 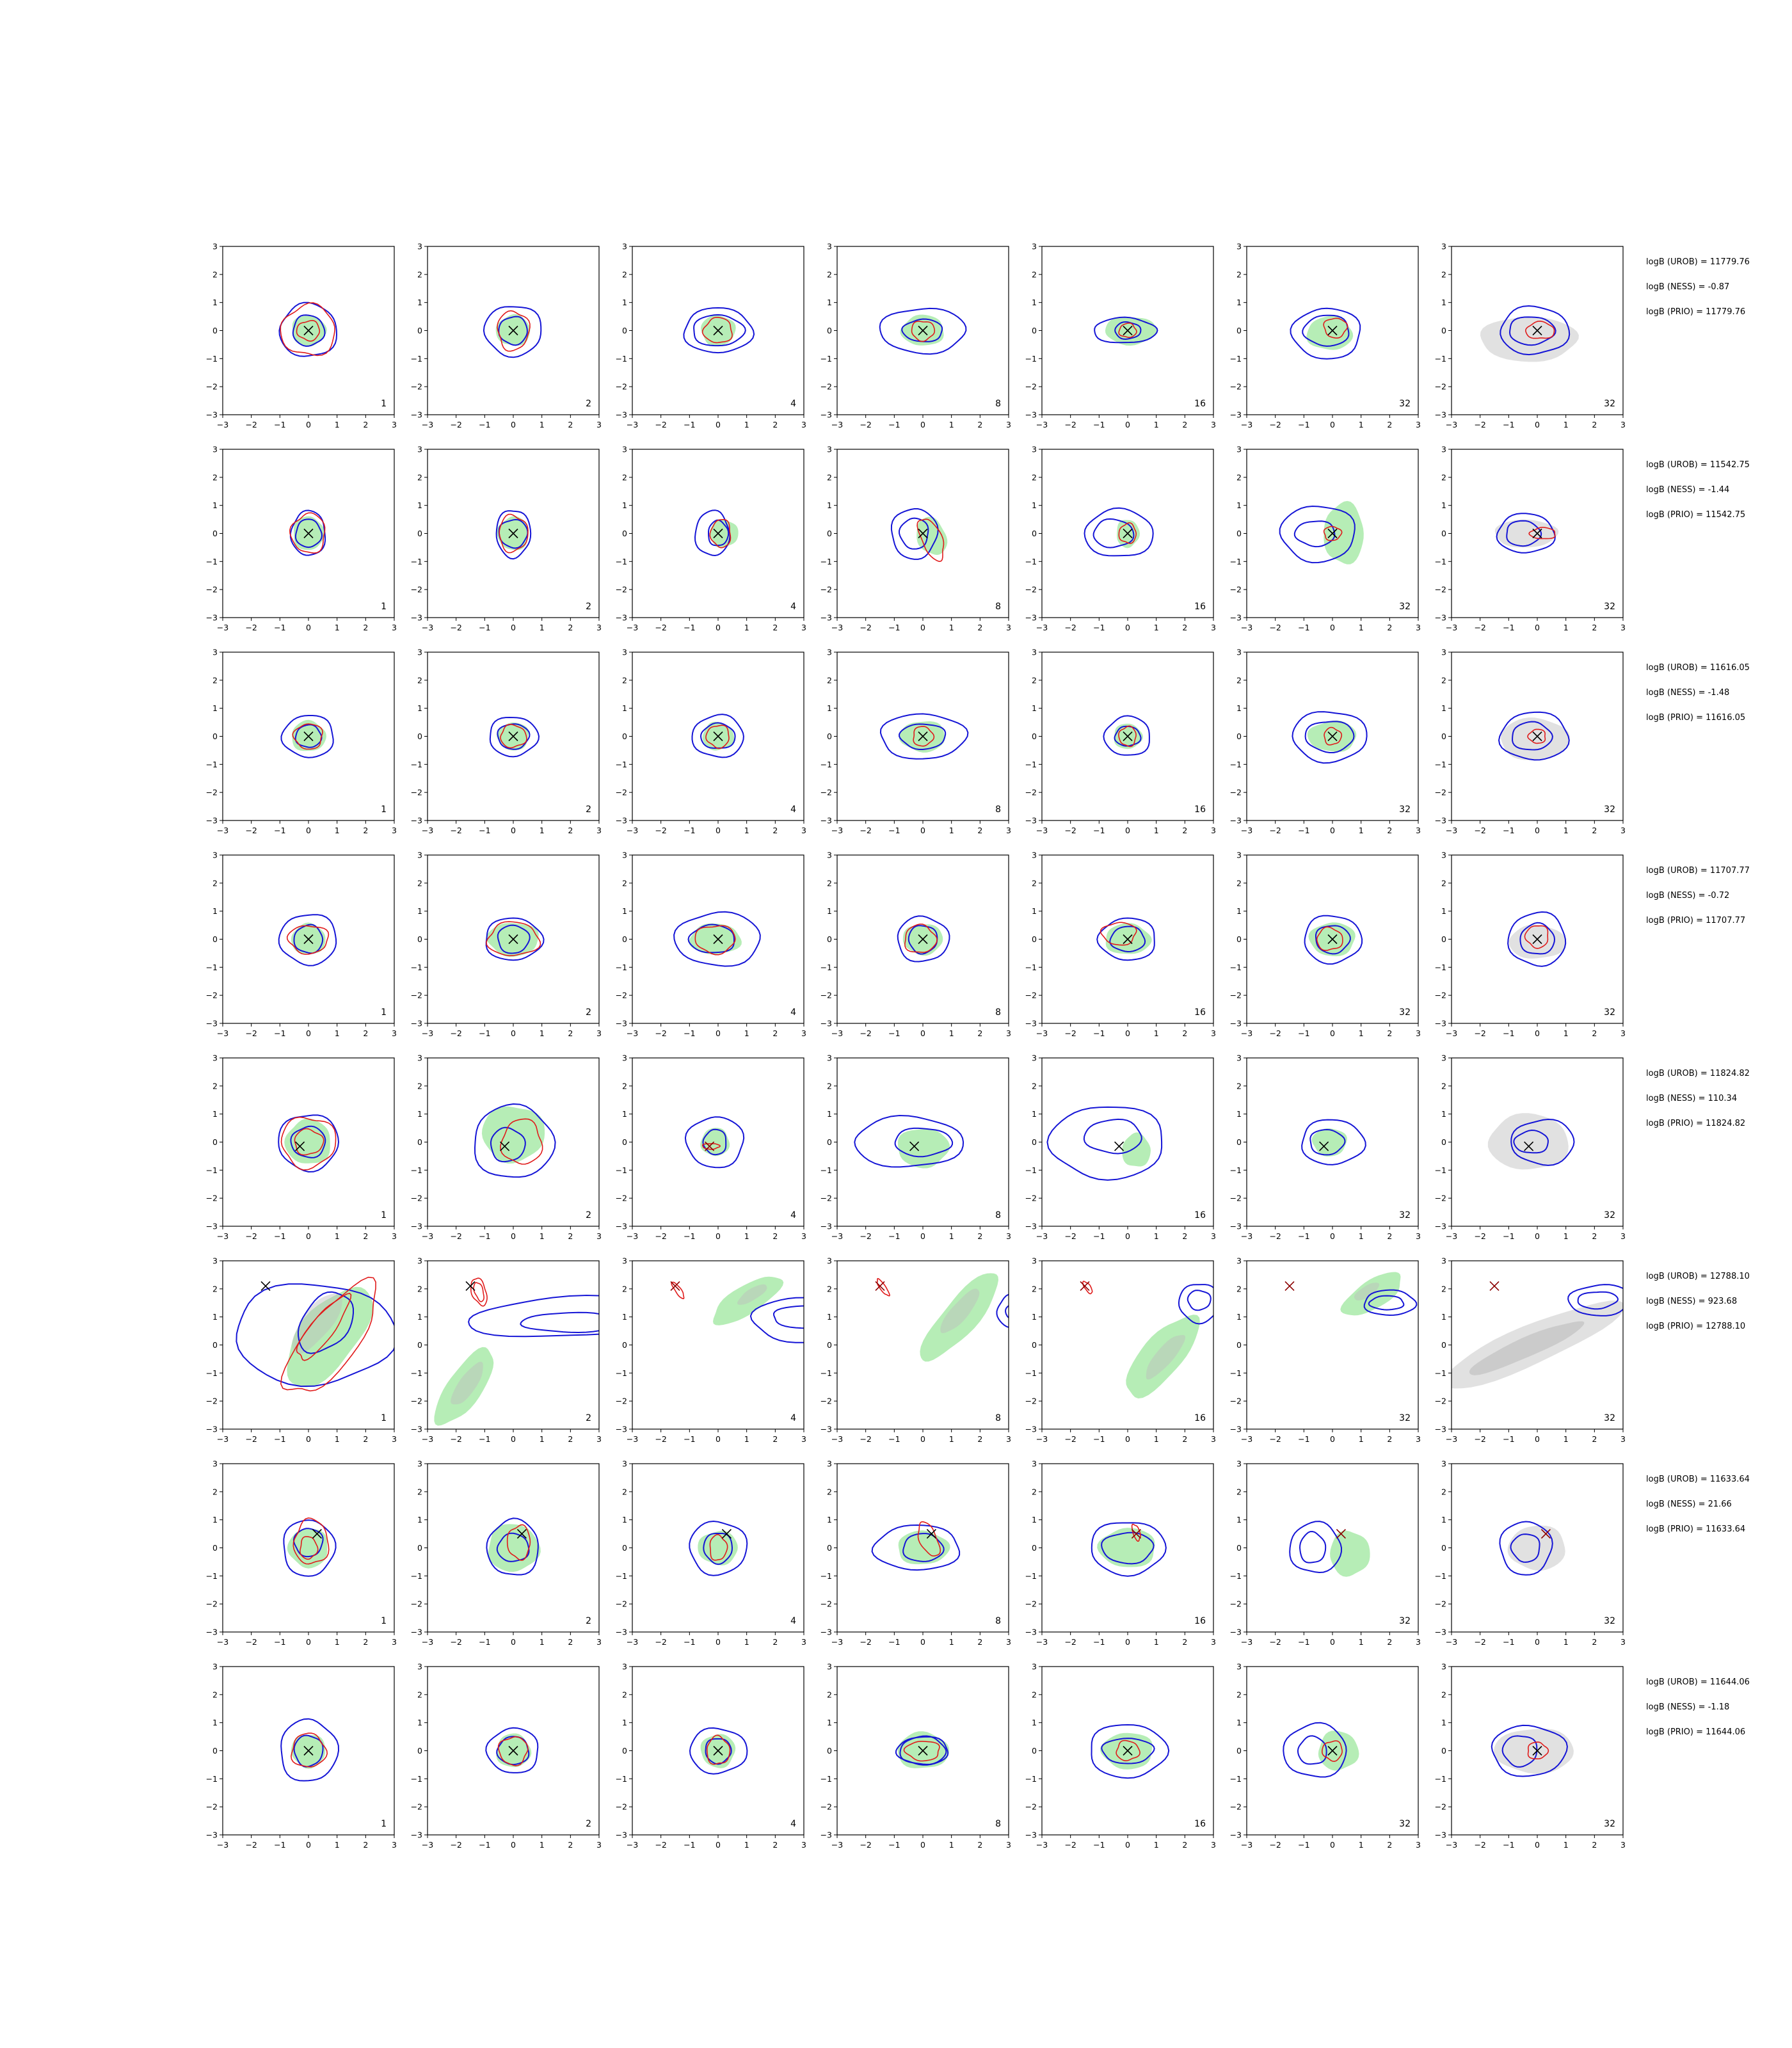 What do you see at coordinates (711, 1756) in the screenshot?
I see `panel-r8-c3: −3−3 −2 −2 −1 −1 0 0 1 1 2 2 3 3 4` at bounding box center [711, 1756].